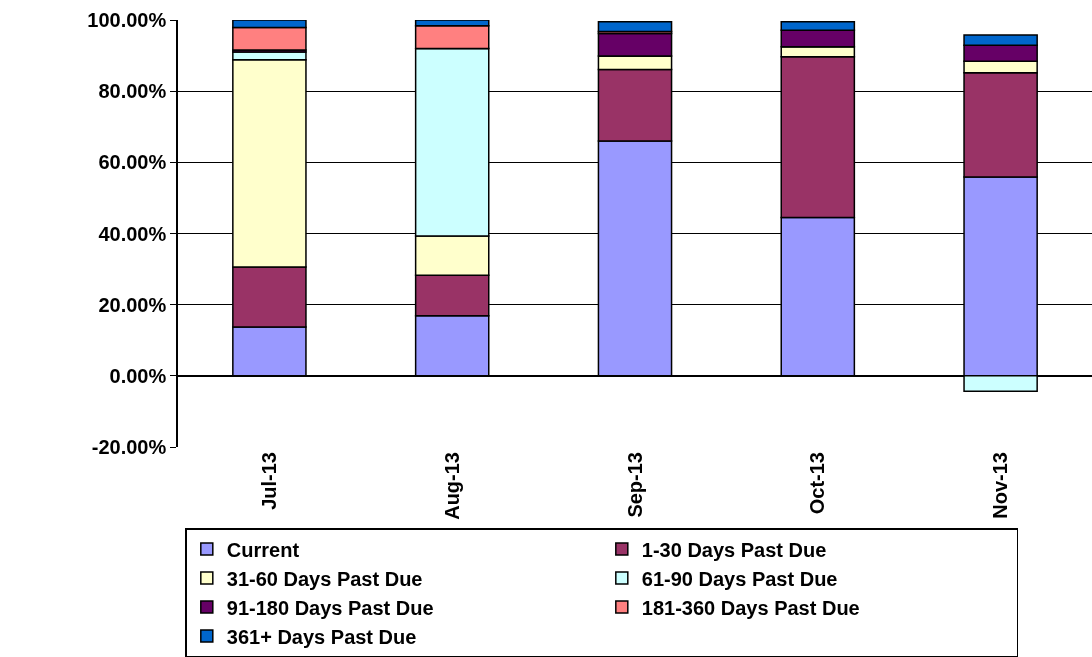 The height and width of the screenshot is (657, 1092). I want to click on x-tick-label: Aug-13, so click(451, 486).